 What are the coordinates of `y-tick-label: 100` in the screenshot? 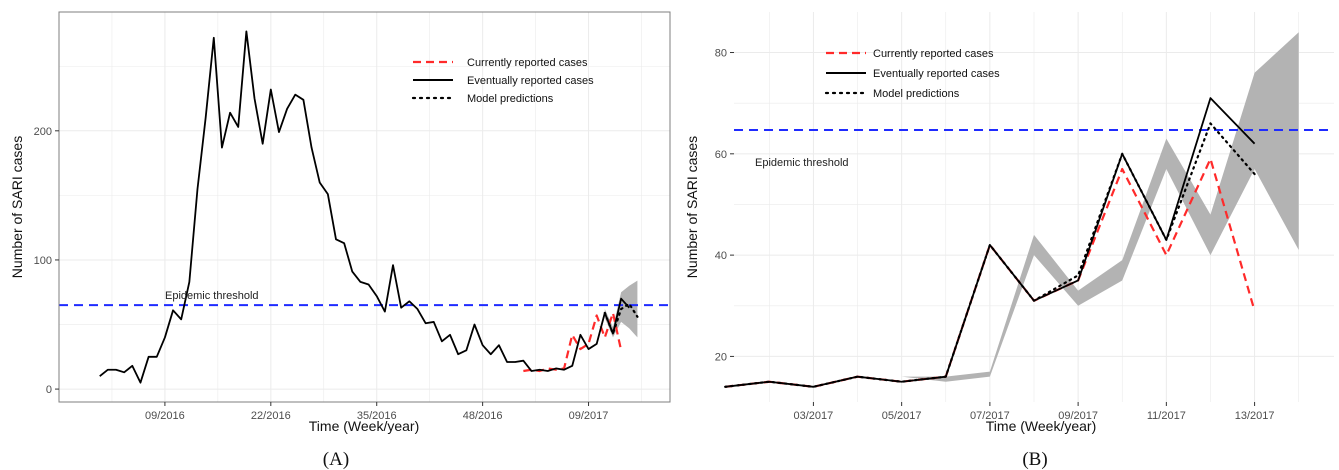 It's located at (43, 261).